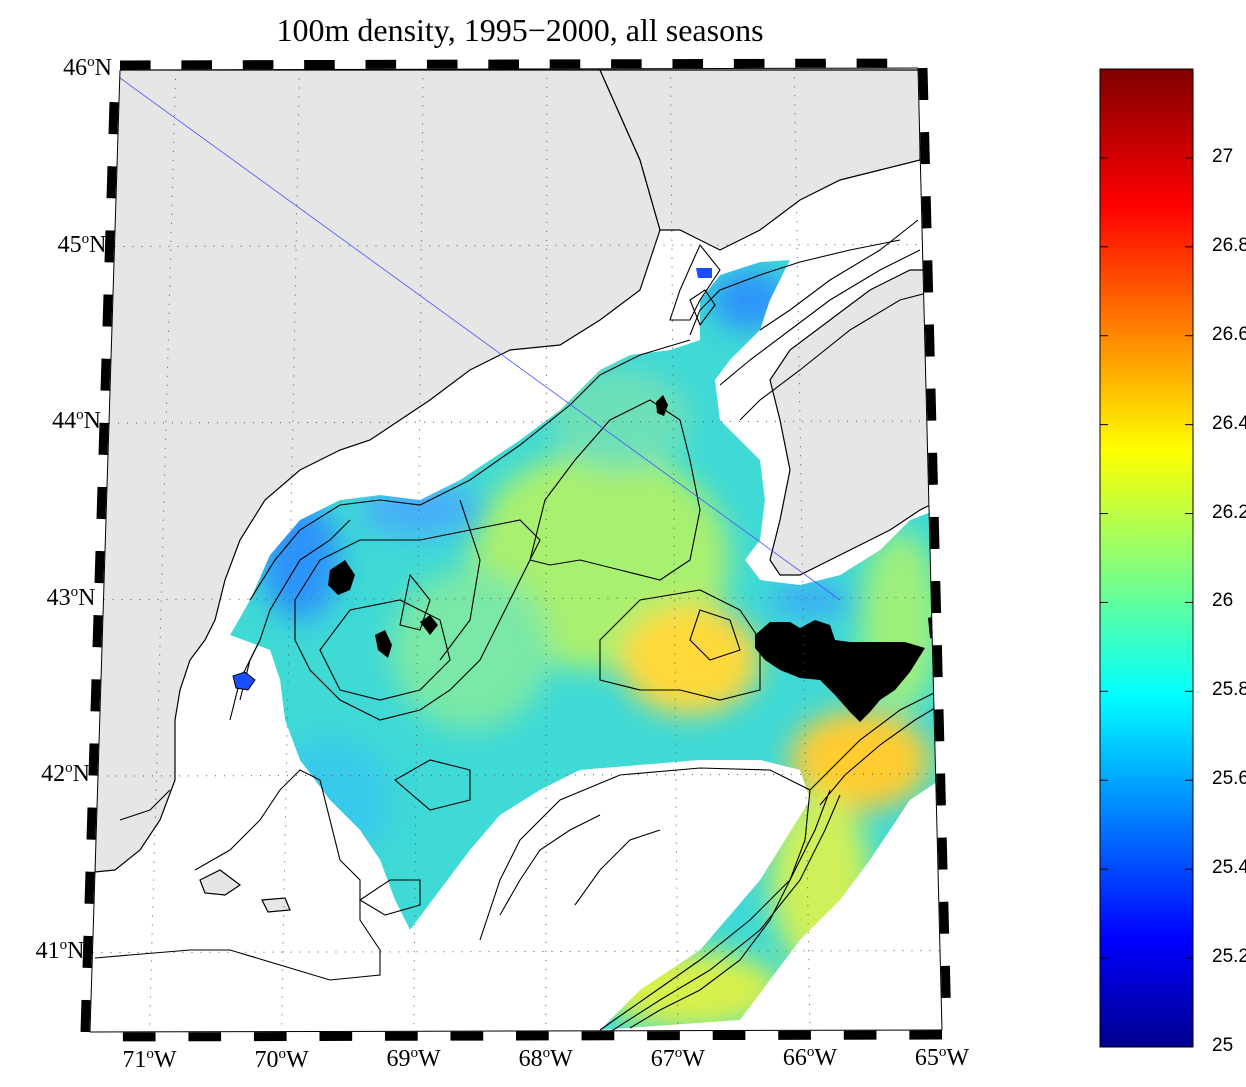 The height and width of the screenshot is (1087, 1246). What do you see at coordinates (71, 597) in the screenshot?
I see `latitude-label: 43oN` at bounding box center [71, 597].